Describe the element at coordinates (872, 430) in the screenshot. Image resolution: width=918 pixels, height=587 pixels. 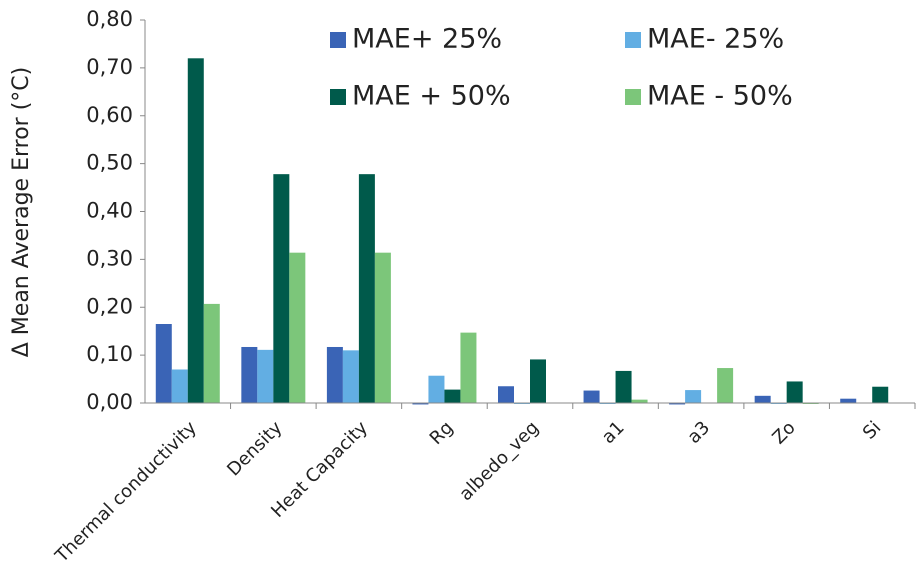
I see `x-tick-label: Si` at that location.